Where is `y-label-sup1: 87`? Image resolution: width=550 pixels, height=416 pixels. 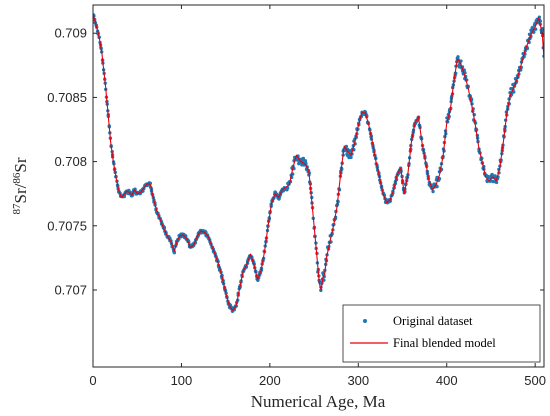 y-label-sup1: 87 is located at coordinates (17, 209).